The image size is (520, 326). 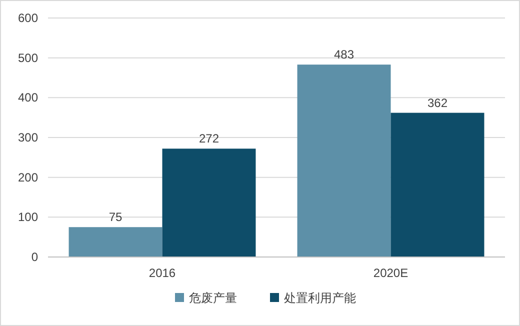 What do you see at coordinates (34, 257) in the screenshot?
I see `y-tick-label: 0` at bounding box center [34, 257].